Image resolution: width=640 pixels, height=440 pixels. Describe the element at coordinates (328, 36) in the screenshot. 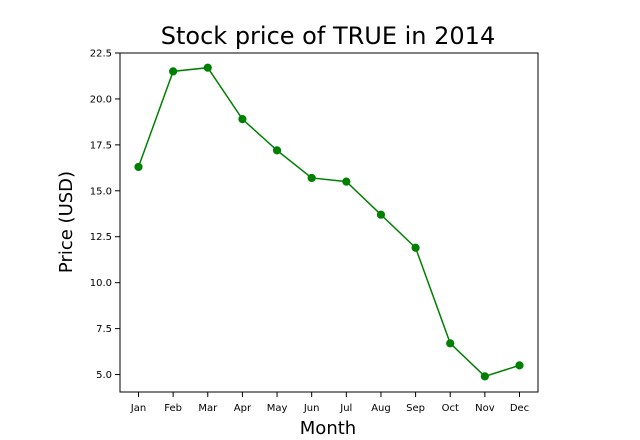

I see `chart-title: Stock price of TRUE in 2014` at that location.